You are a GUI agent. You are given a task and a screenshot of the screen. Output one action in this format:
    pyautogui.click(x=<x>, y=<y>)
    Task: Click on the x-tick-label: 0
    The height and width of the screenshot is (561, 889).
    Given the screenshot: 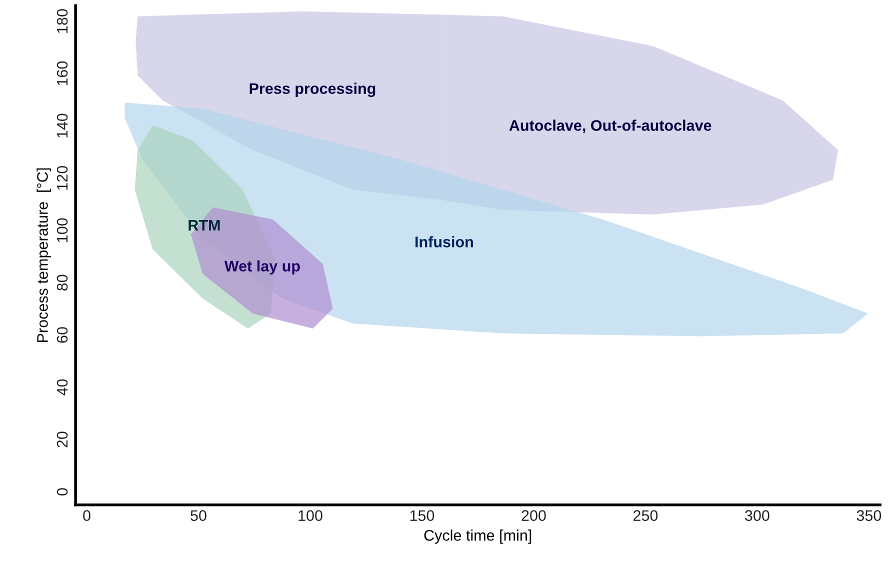 What is the action you would take?
    pyautogui.click(x=86, y=515)
    